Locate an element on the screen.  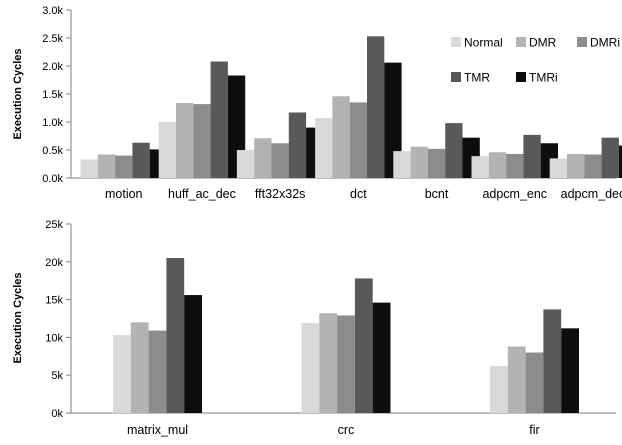
bar-normal-fft32x32s is located at coordinates (245, 164).